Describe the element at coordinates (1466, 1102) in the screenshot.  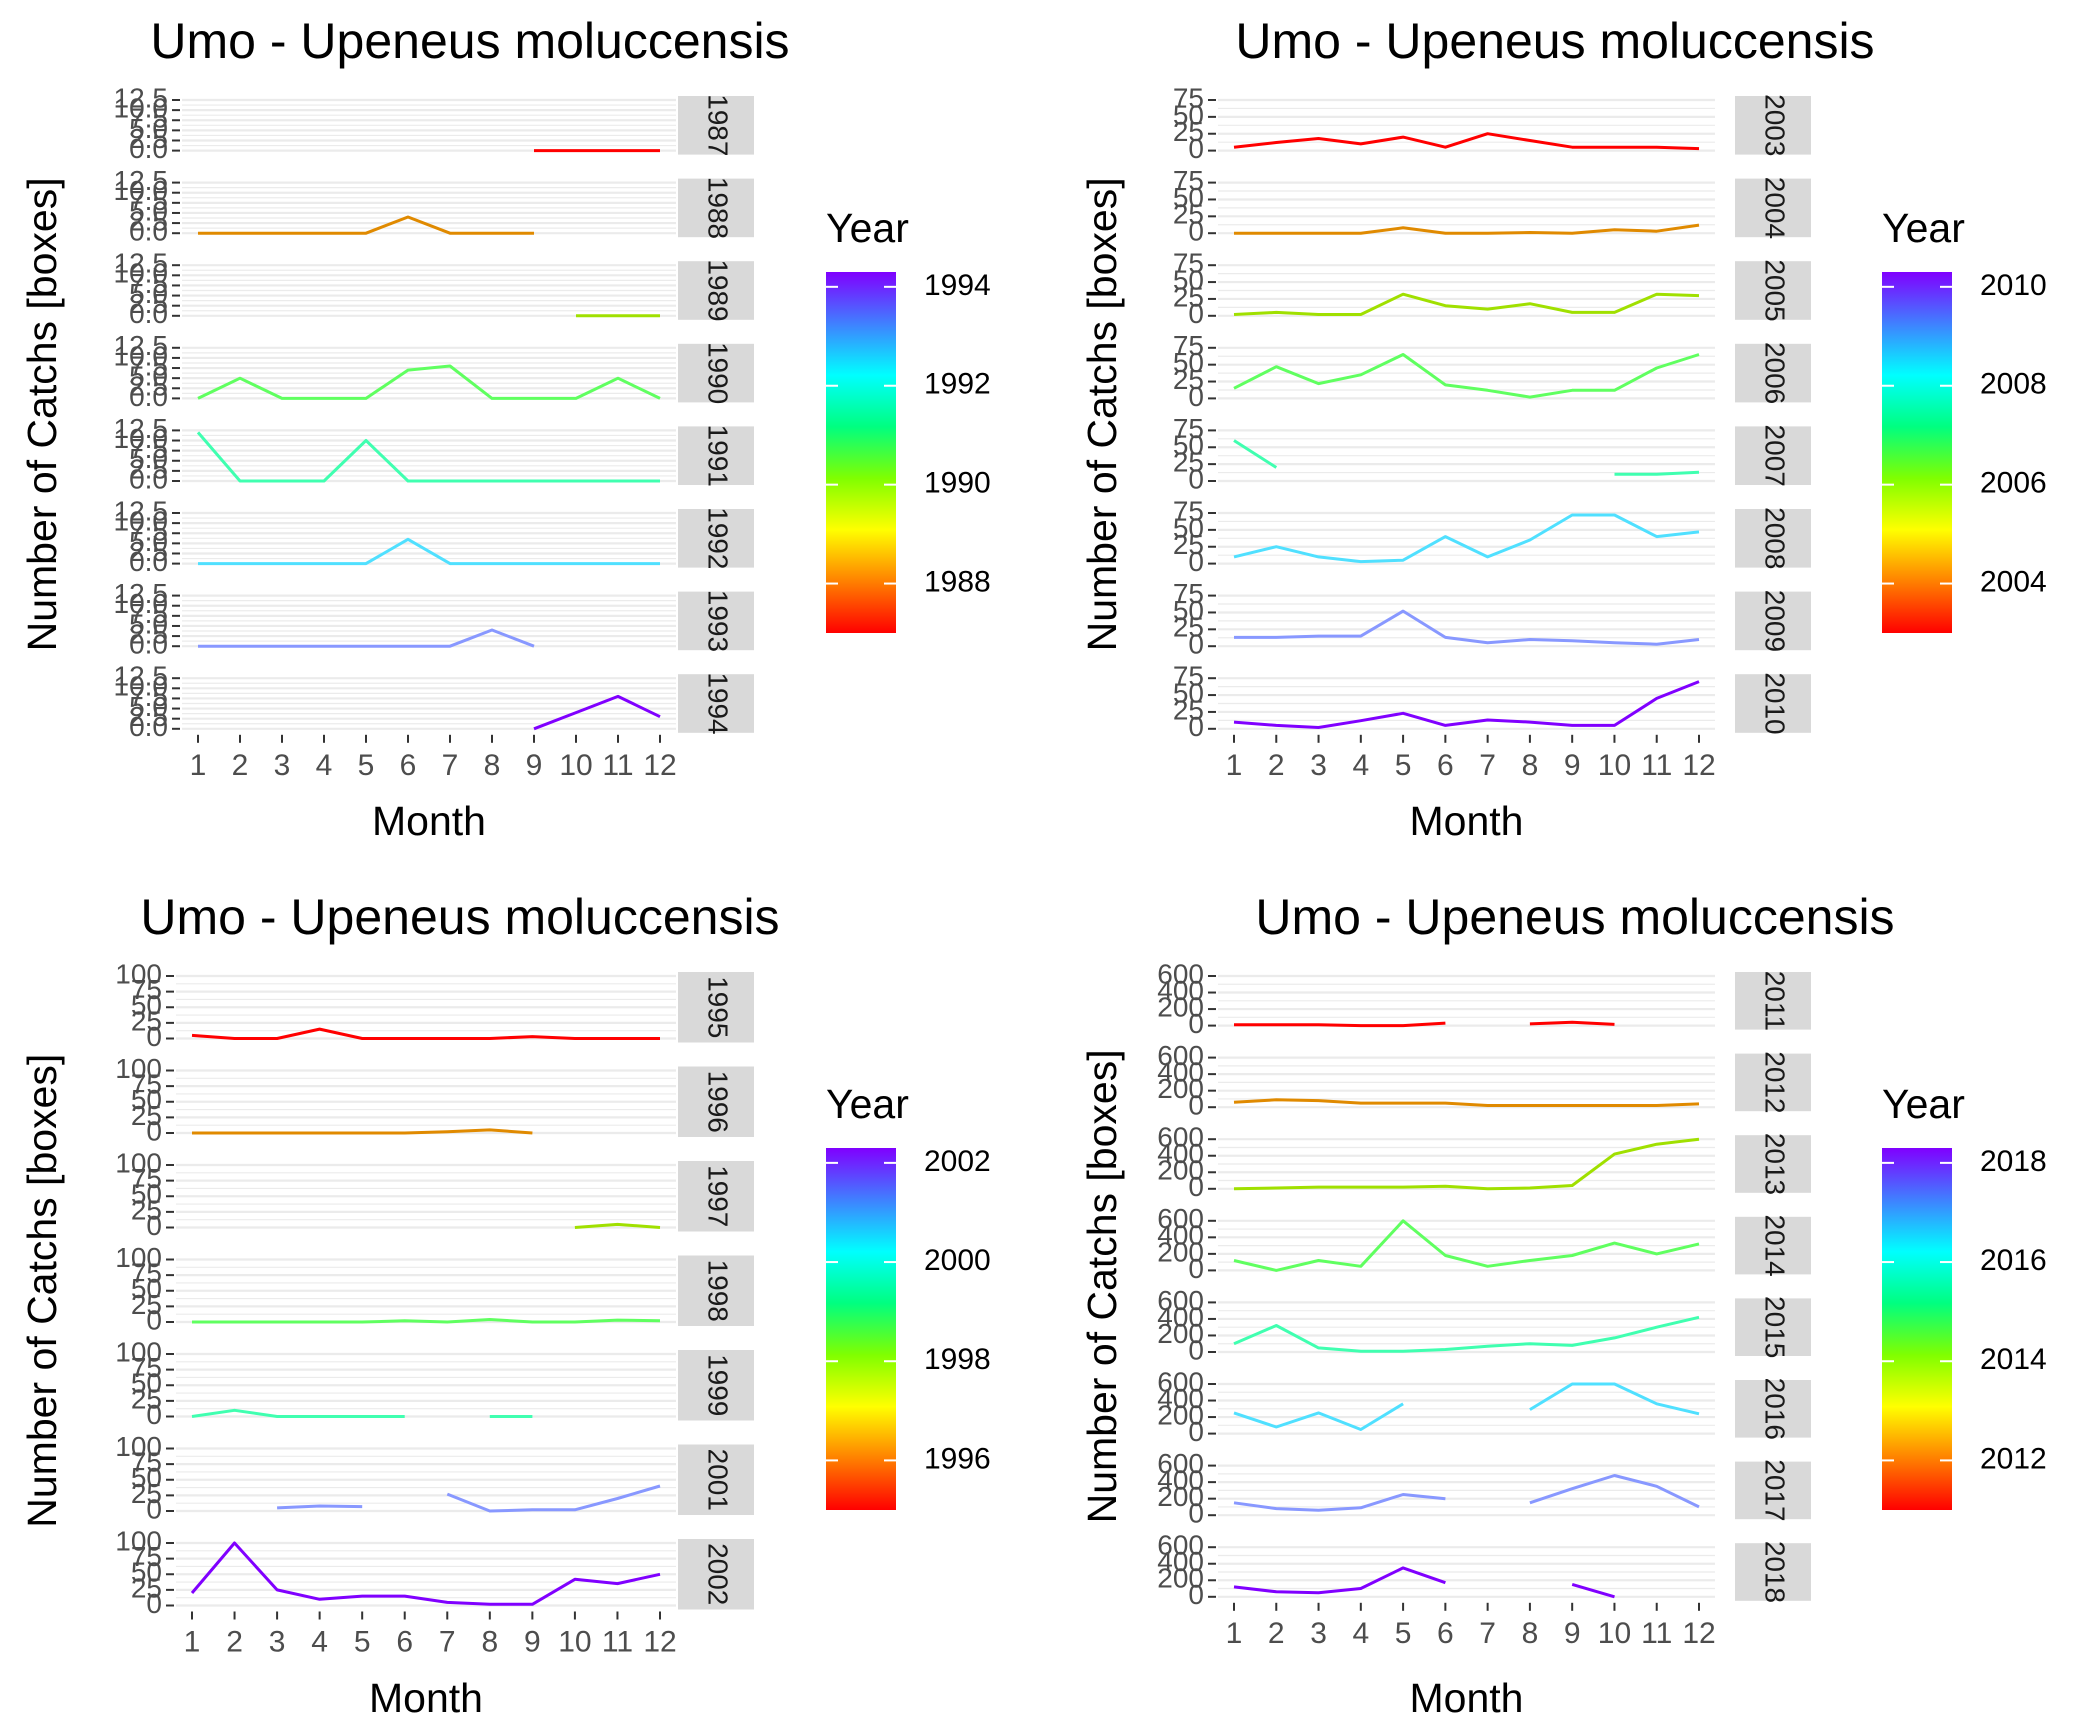
I see `series-line-2012` at that location.